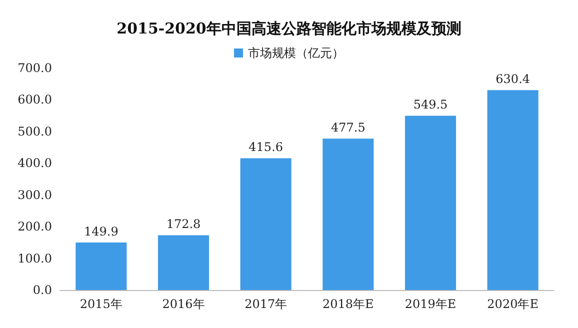 Image resolution: width=578 pixels, height=328 pixels. I want to click on data-label: 630.4, so click(513, 79).